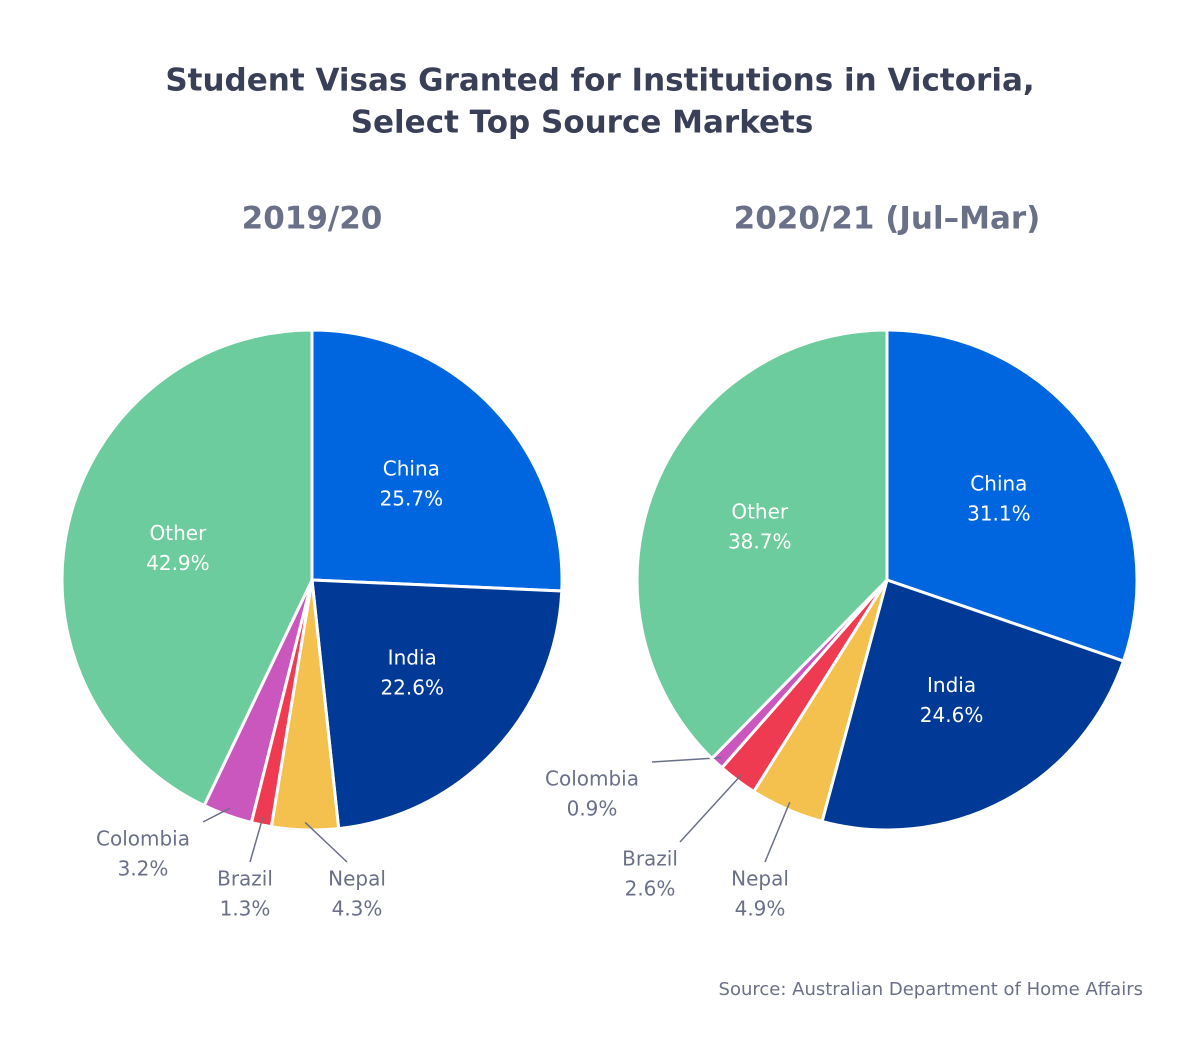  What do you see at coordinates (999, 514) in the screenshot?
I see `value-label: 31.1%` at bounding box center [999, 514].